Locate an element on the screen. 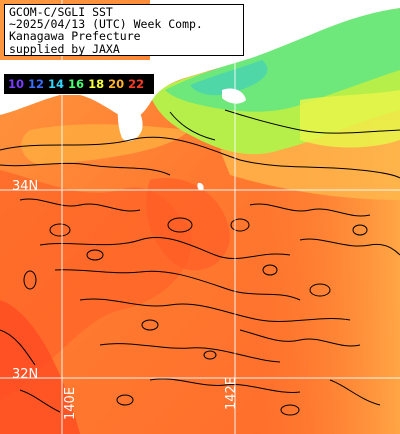  temperature-legend: 10 12 14 16 18 20 22 is located at coordinates (79, 84).